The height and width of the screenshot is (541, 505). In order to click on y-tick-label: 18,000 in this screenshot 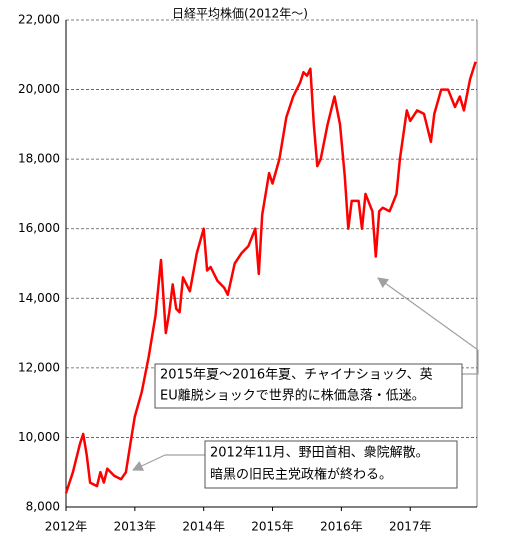, I will do `click(39, 159)`.